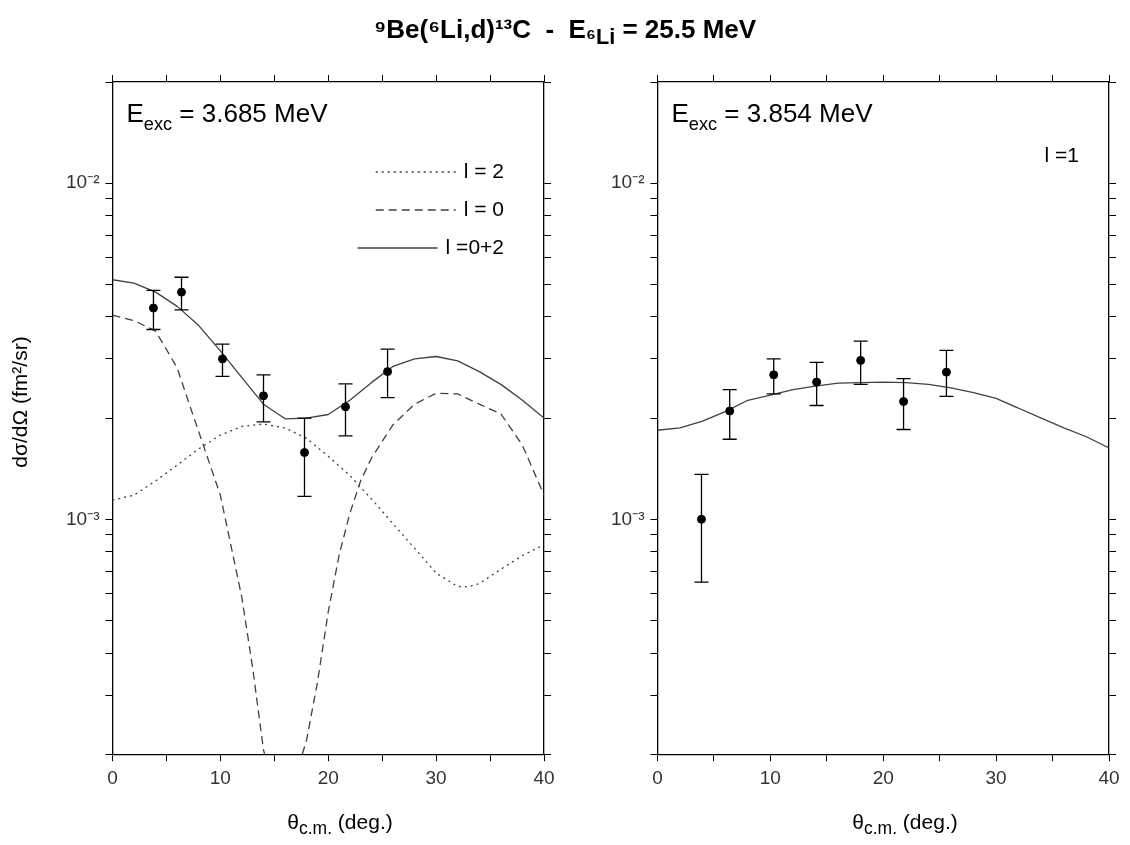 The width and height of the screenshot is (1130, 845). What do you see at coordinates (1062, 154) in the screenshot?
I see `annotation: l =1` at bounding box center [1062, 154].